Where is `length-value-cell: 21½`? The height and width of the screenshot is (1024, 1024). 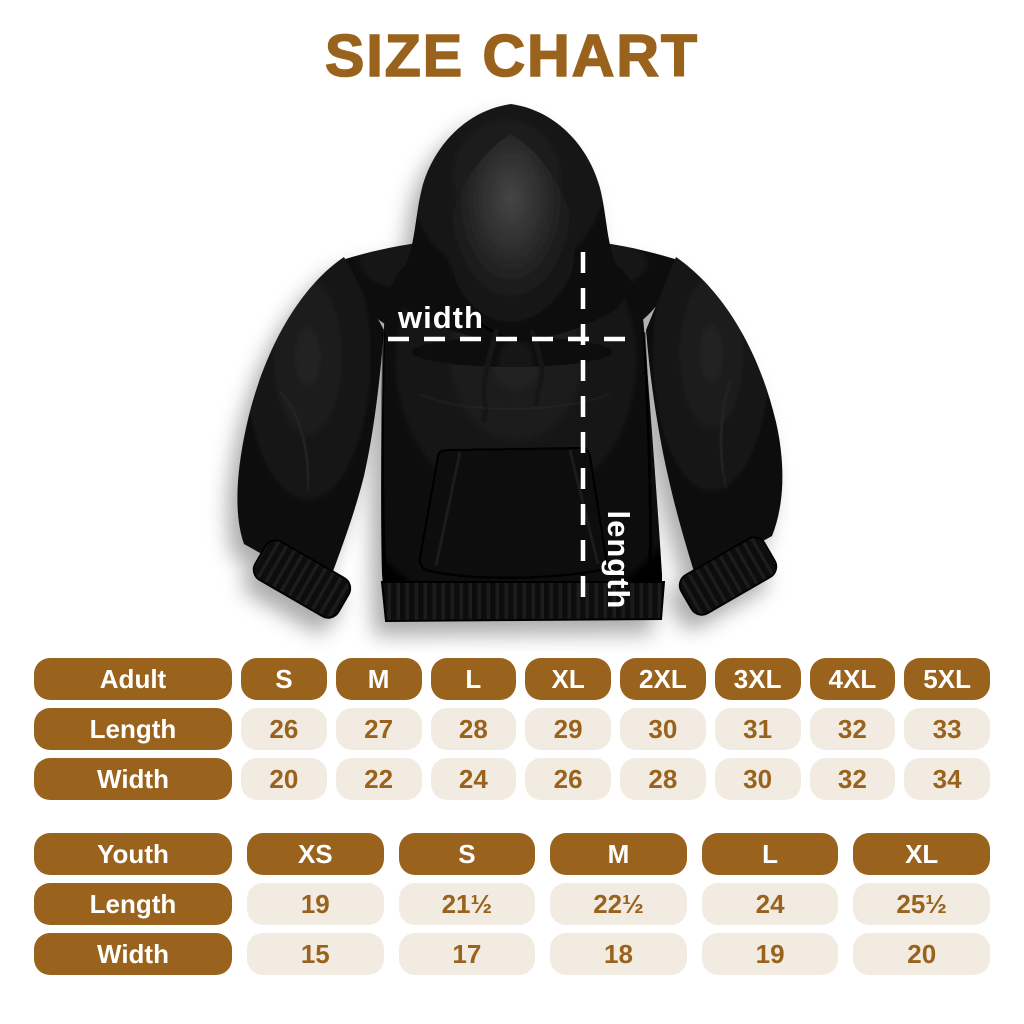 length-value-cell: 21½ is located at coordinates (467, 904).